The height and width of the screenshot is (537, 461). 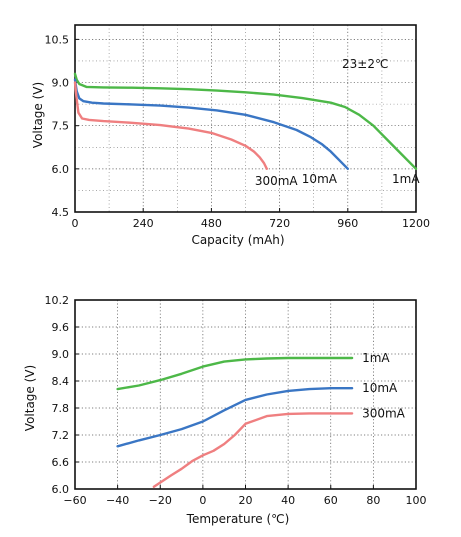 I want to click on x-tick-label: −60, so click(x=74, y=500).